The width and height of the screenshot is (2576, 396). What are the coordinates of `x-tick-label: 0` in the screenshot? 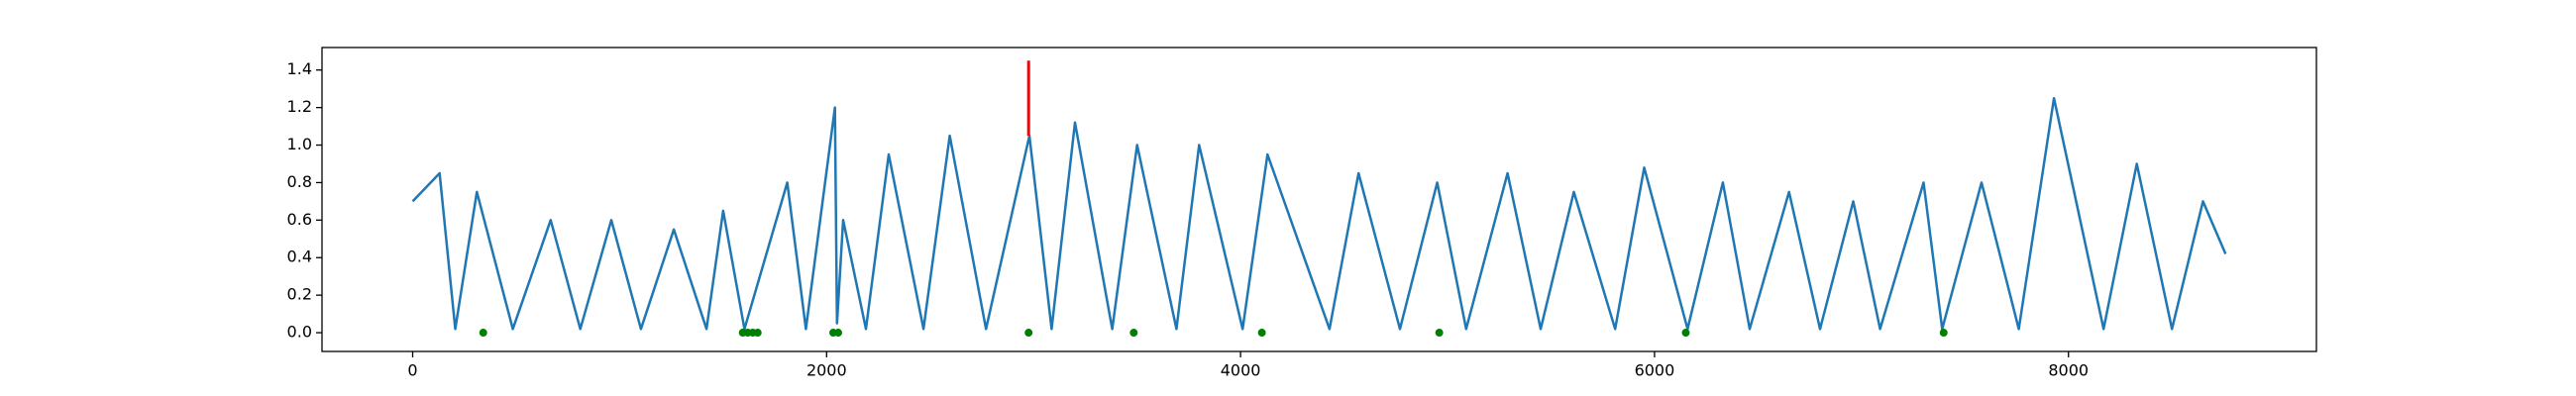 It's located at (412, 370).